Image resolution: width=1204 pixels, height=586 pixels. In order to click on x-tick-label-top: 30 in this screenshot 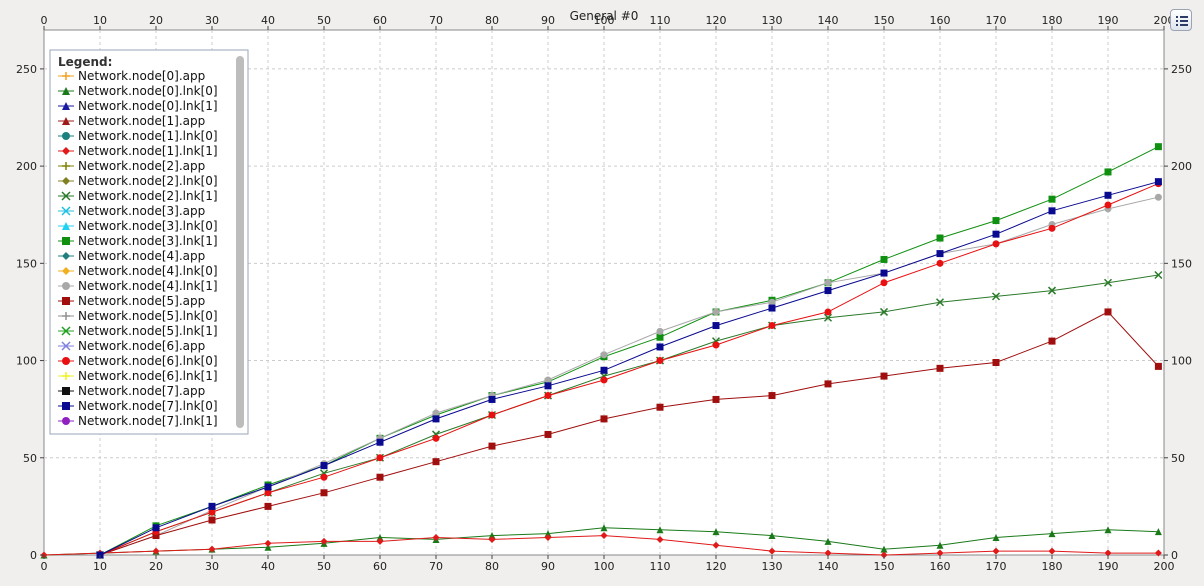, I will do `click(212, 20)`.